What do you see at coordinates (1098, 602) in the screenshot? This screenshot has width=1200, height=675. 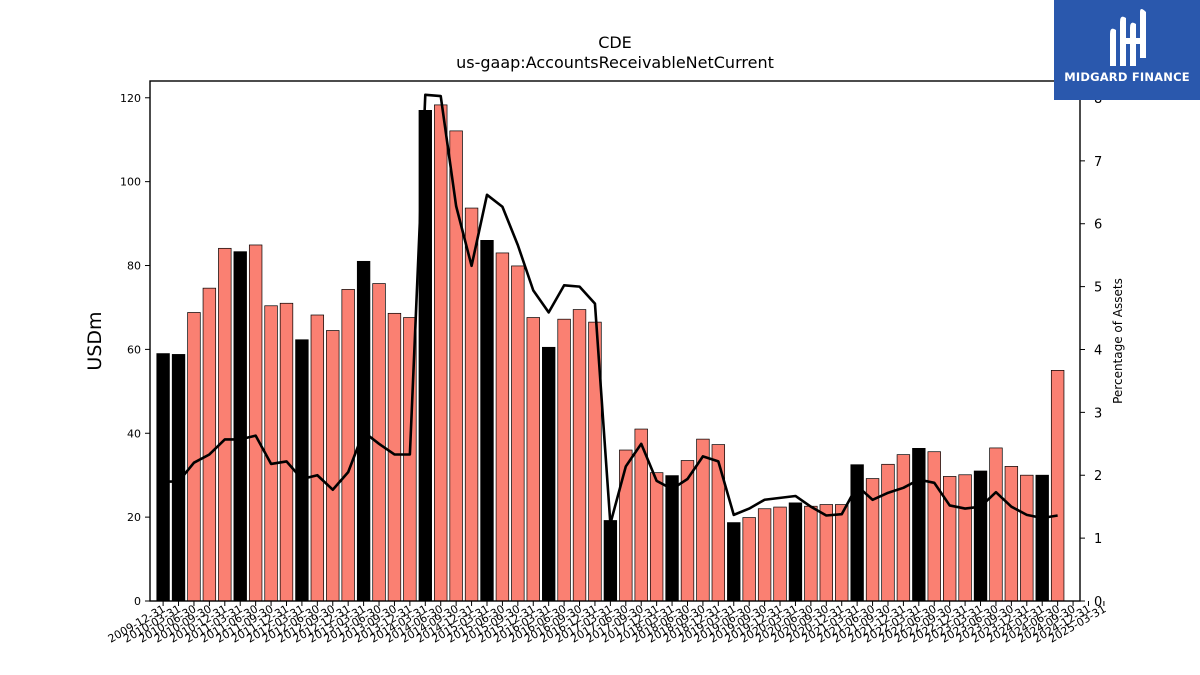 I see `y-right-tick-label: 0` at bounding box center [1098, 602].